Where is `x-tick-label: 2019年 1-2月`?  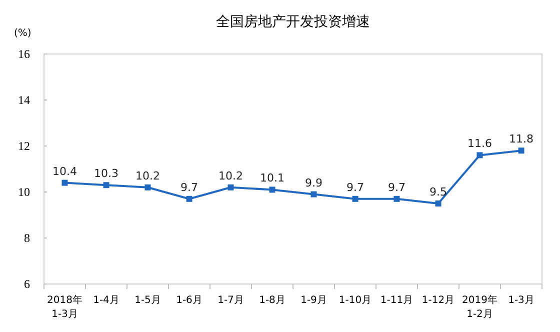
x-tick-label: 2019年 1-2月 is located at coordinates (480, 307).